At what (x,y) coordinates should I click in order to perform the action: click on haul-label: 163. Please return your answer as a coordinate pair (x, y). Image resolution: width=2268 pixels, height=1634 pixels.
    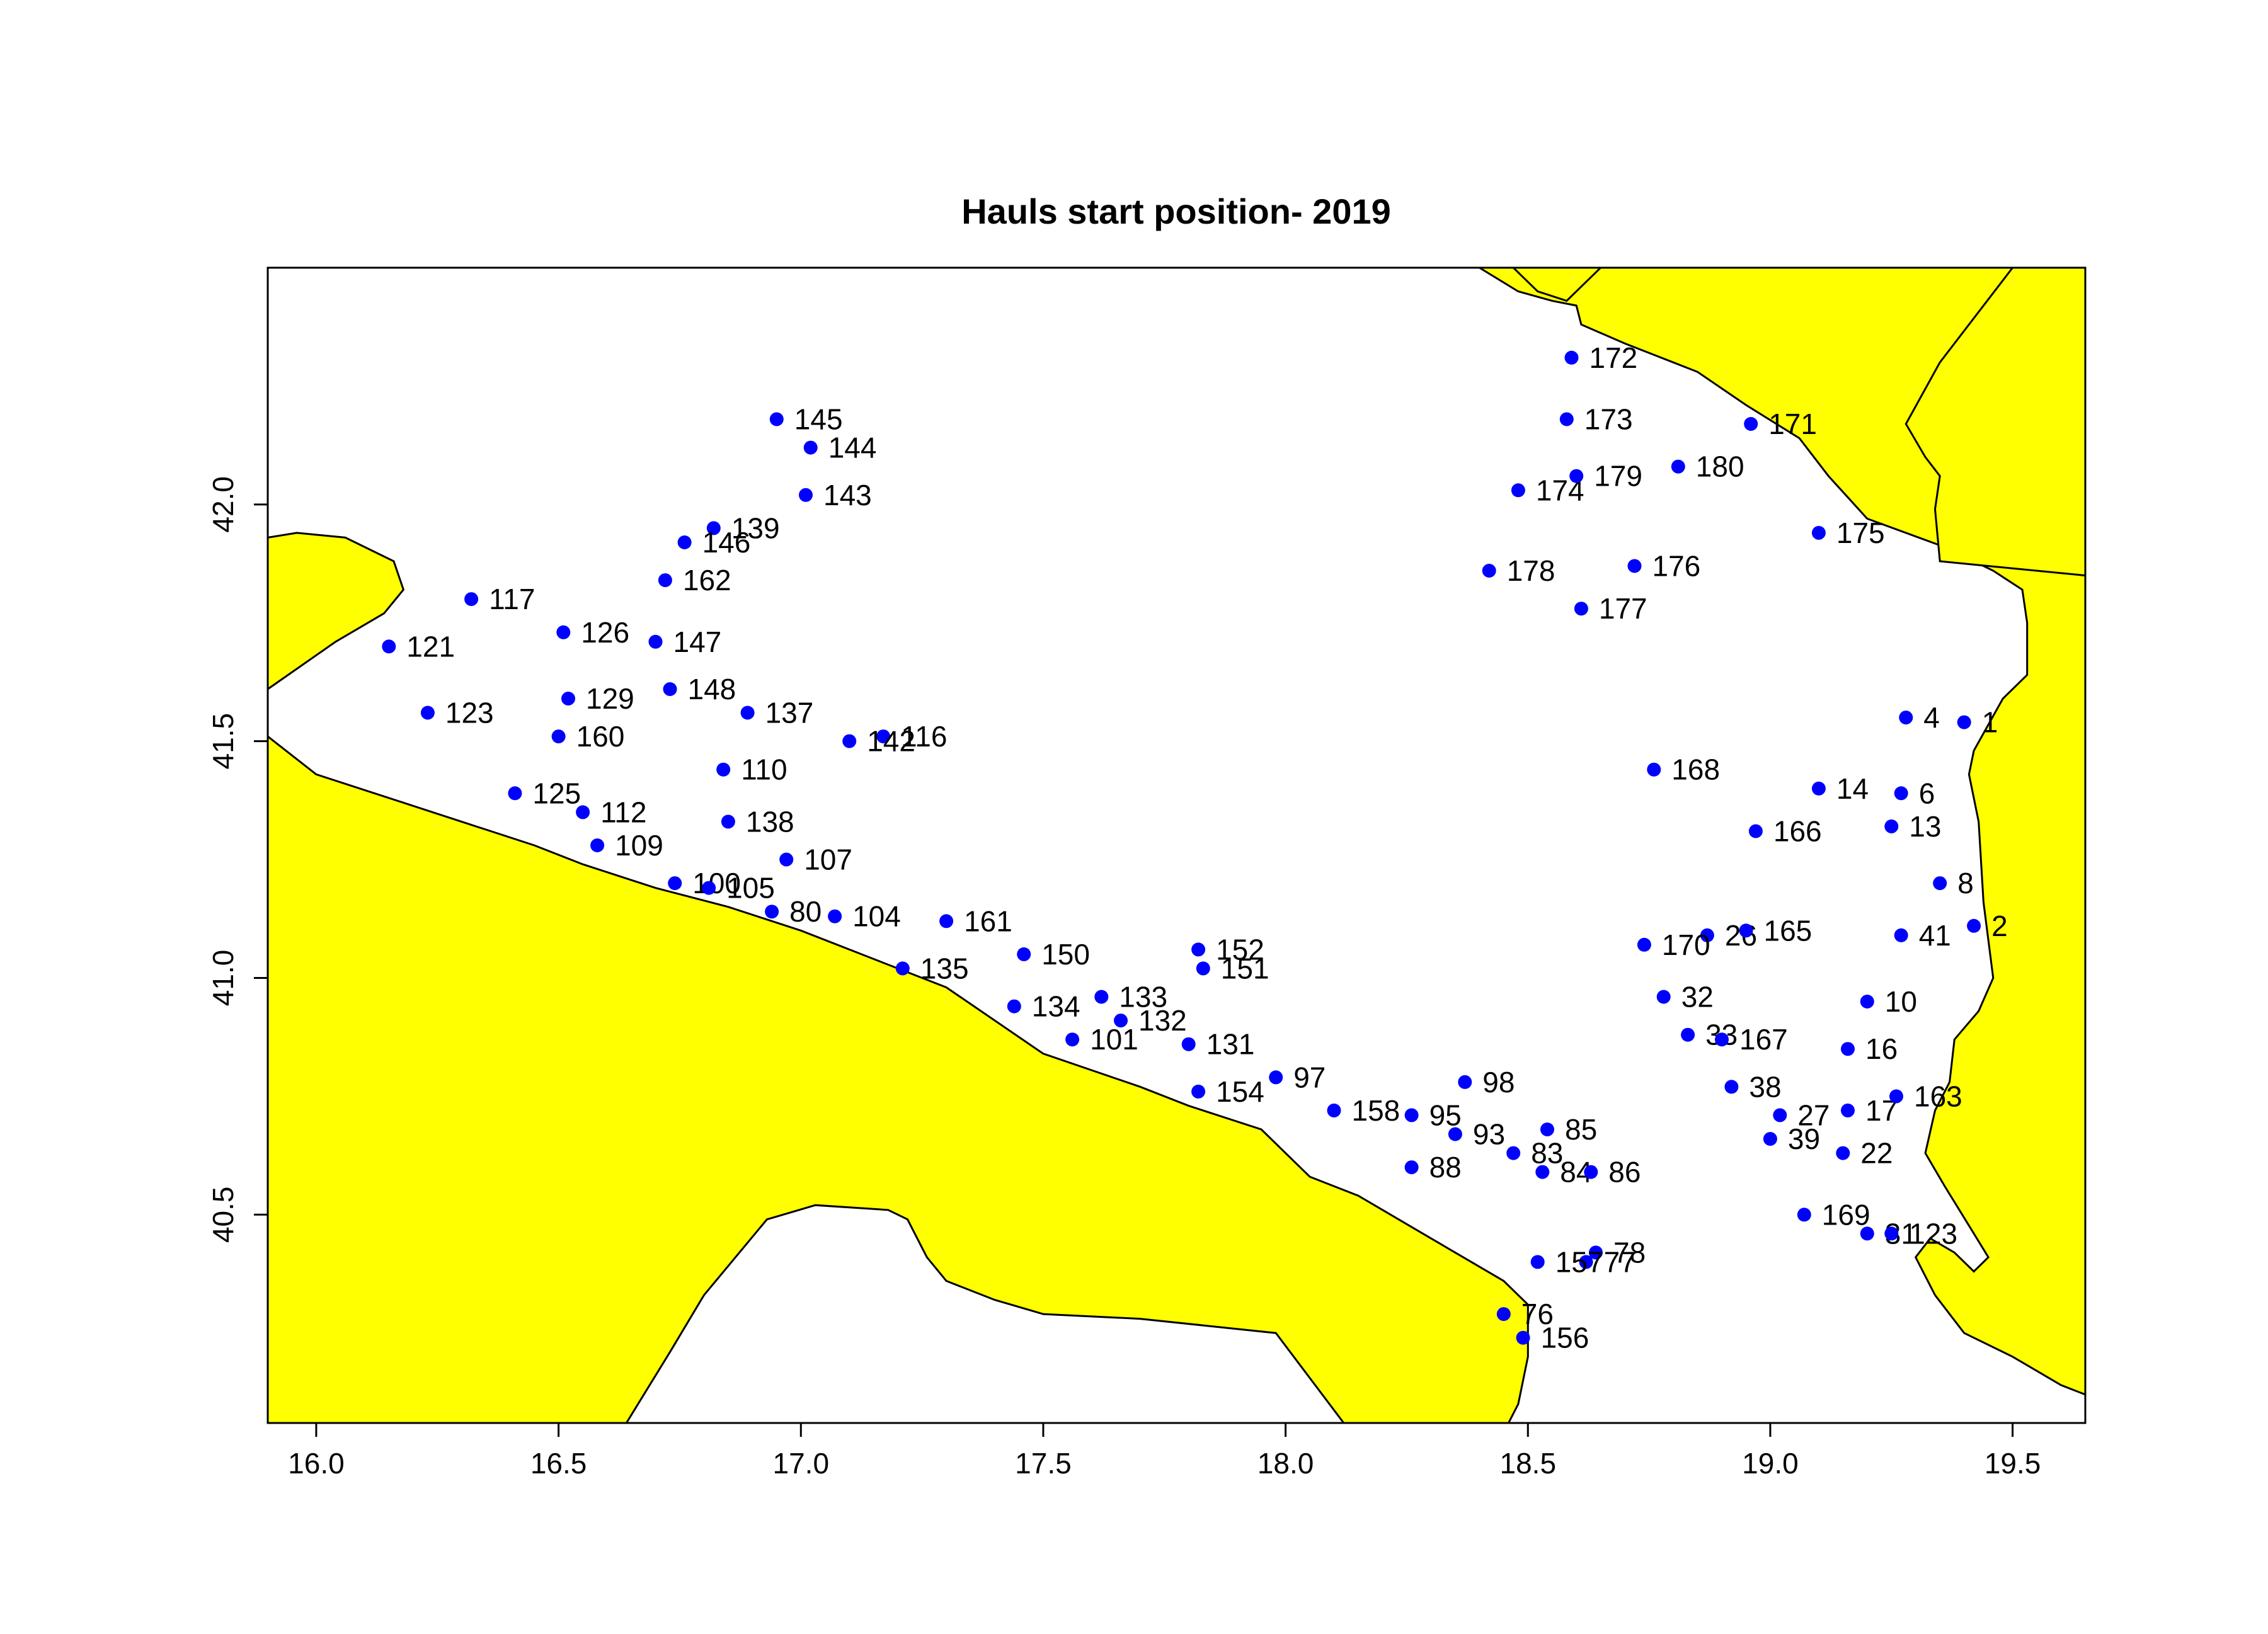
    Looking at the image, I should click on (1938, 1096).